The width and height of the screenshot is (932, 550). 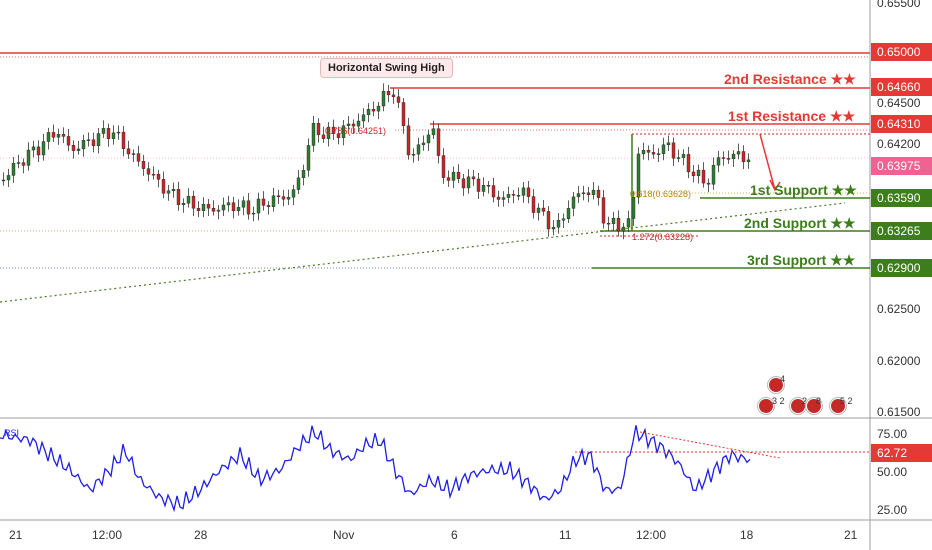 I want to click on rsi-tick: 75.00, so click(x=892, y=434).